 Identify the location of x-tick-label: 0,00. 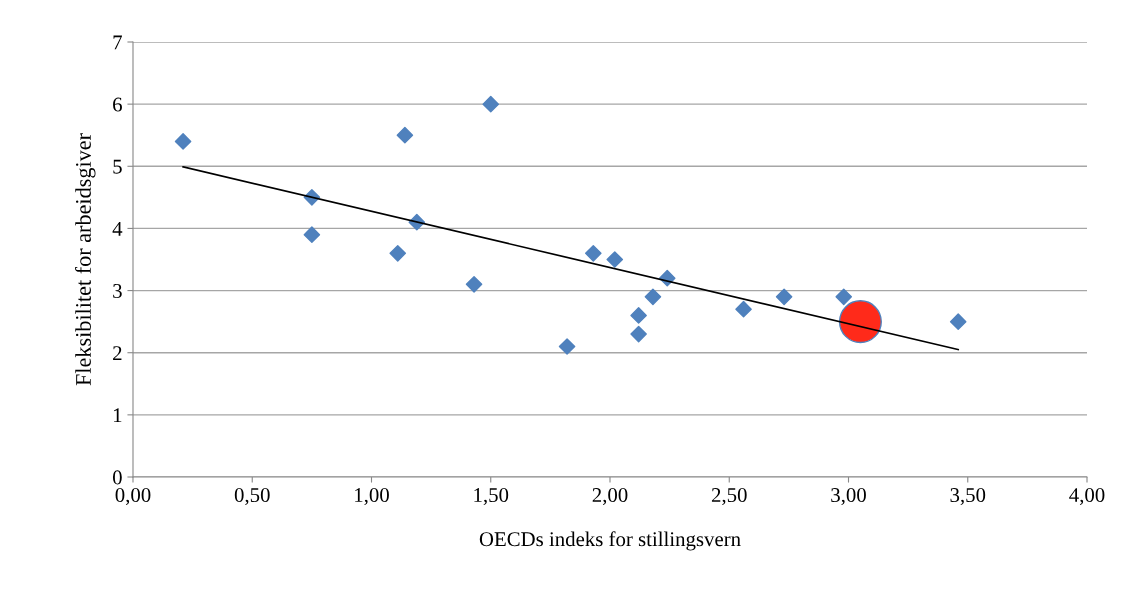
(133, 497).